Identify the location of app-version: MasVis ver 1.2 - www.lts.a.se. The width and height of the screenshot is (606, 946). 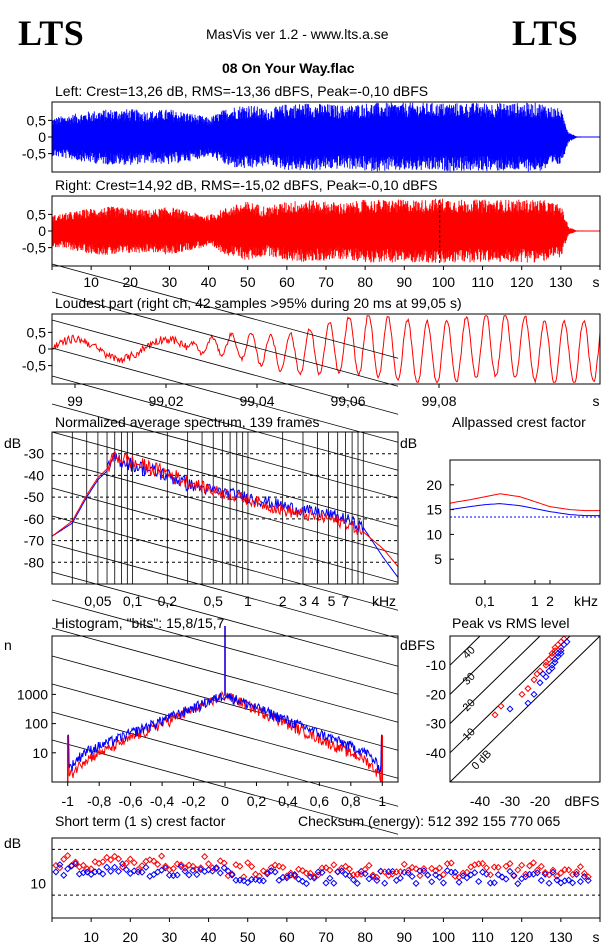
(297, 34).